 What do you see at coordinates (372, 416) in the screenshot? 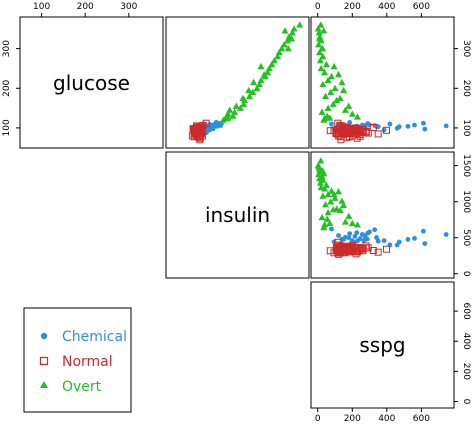
I see `bottom-axis: 0 200 400 600` at bounding box center [372, 416].